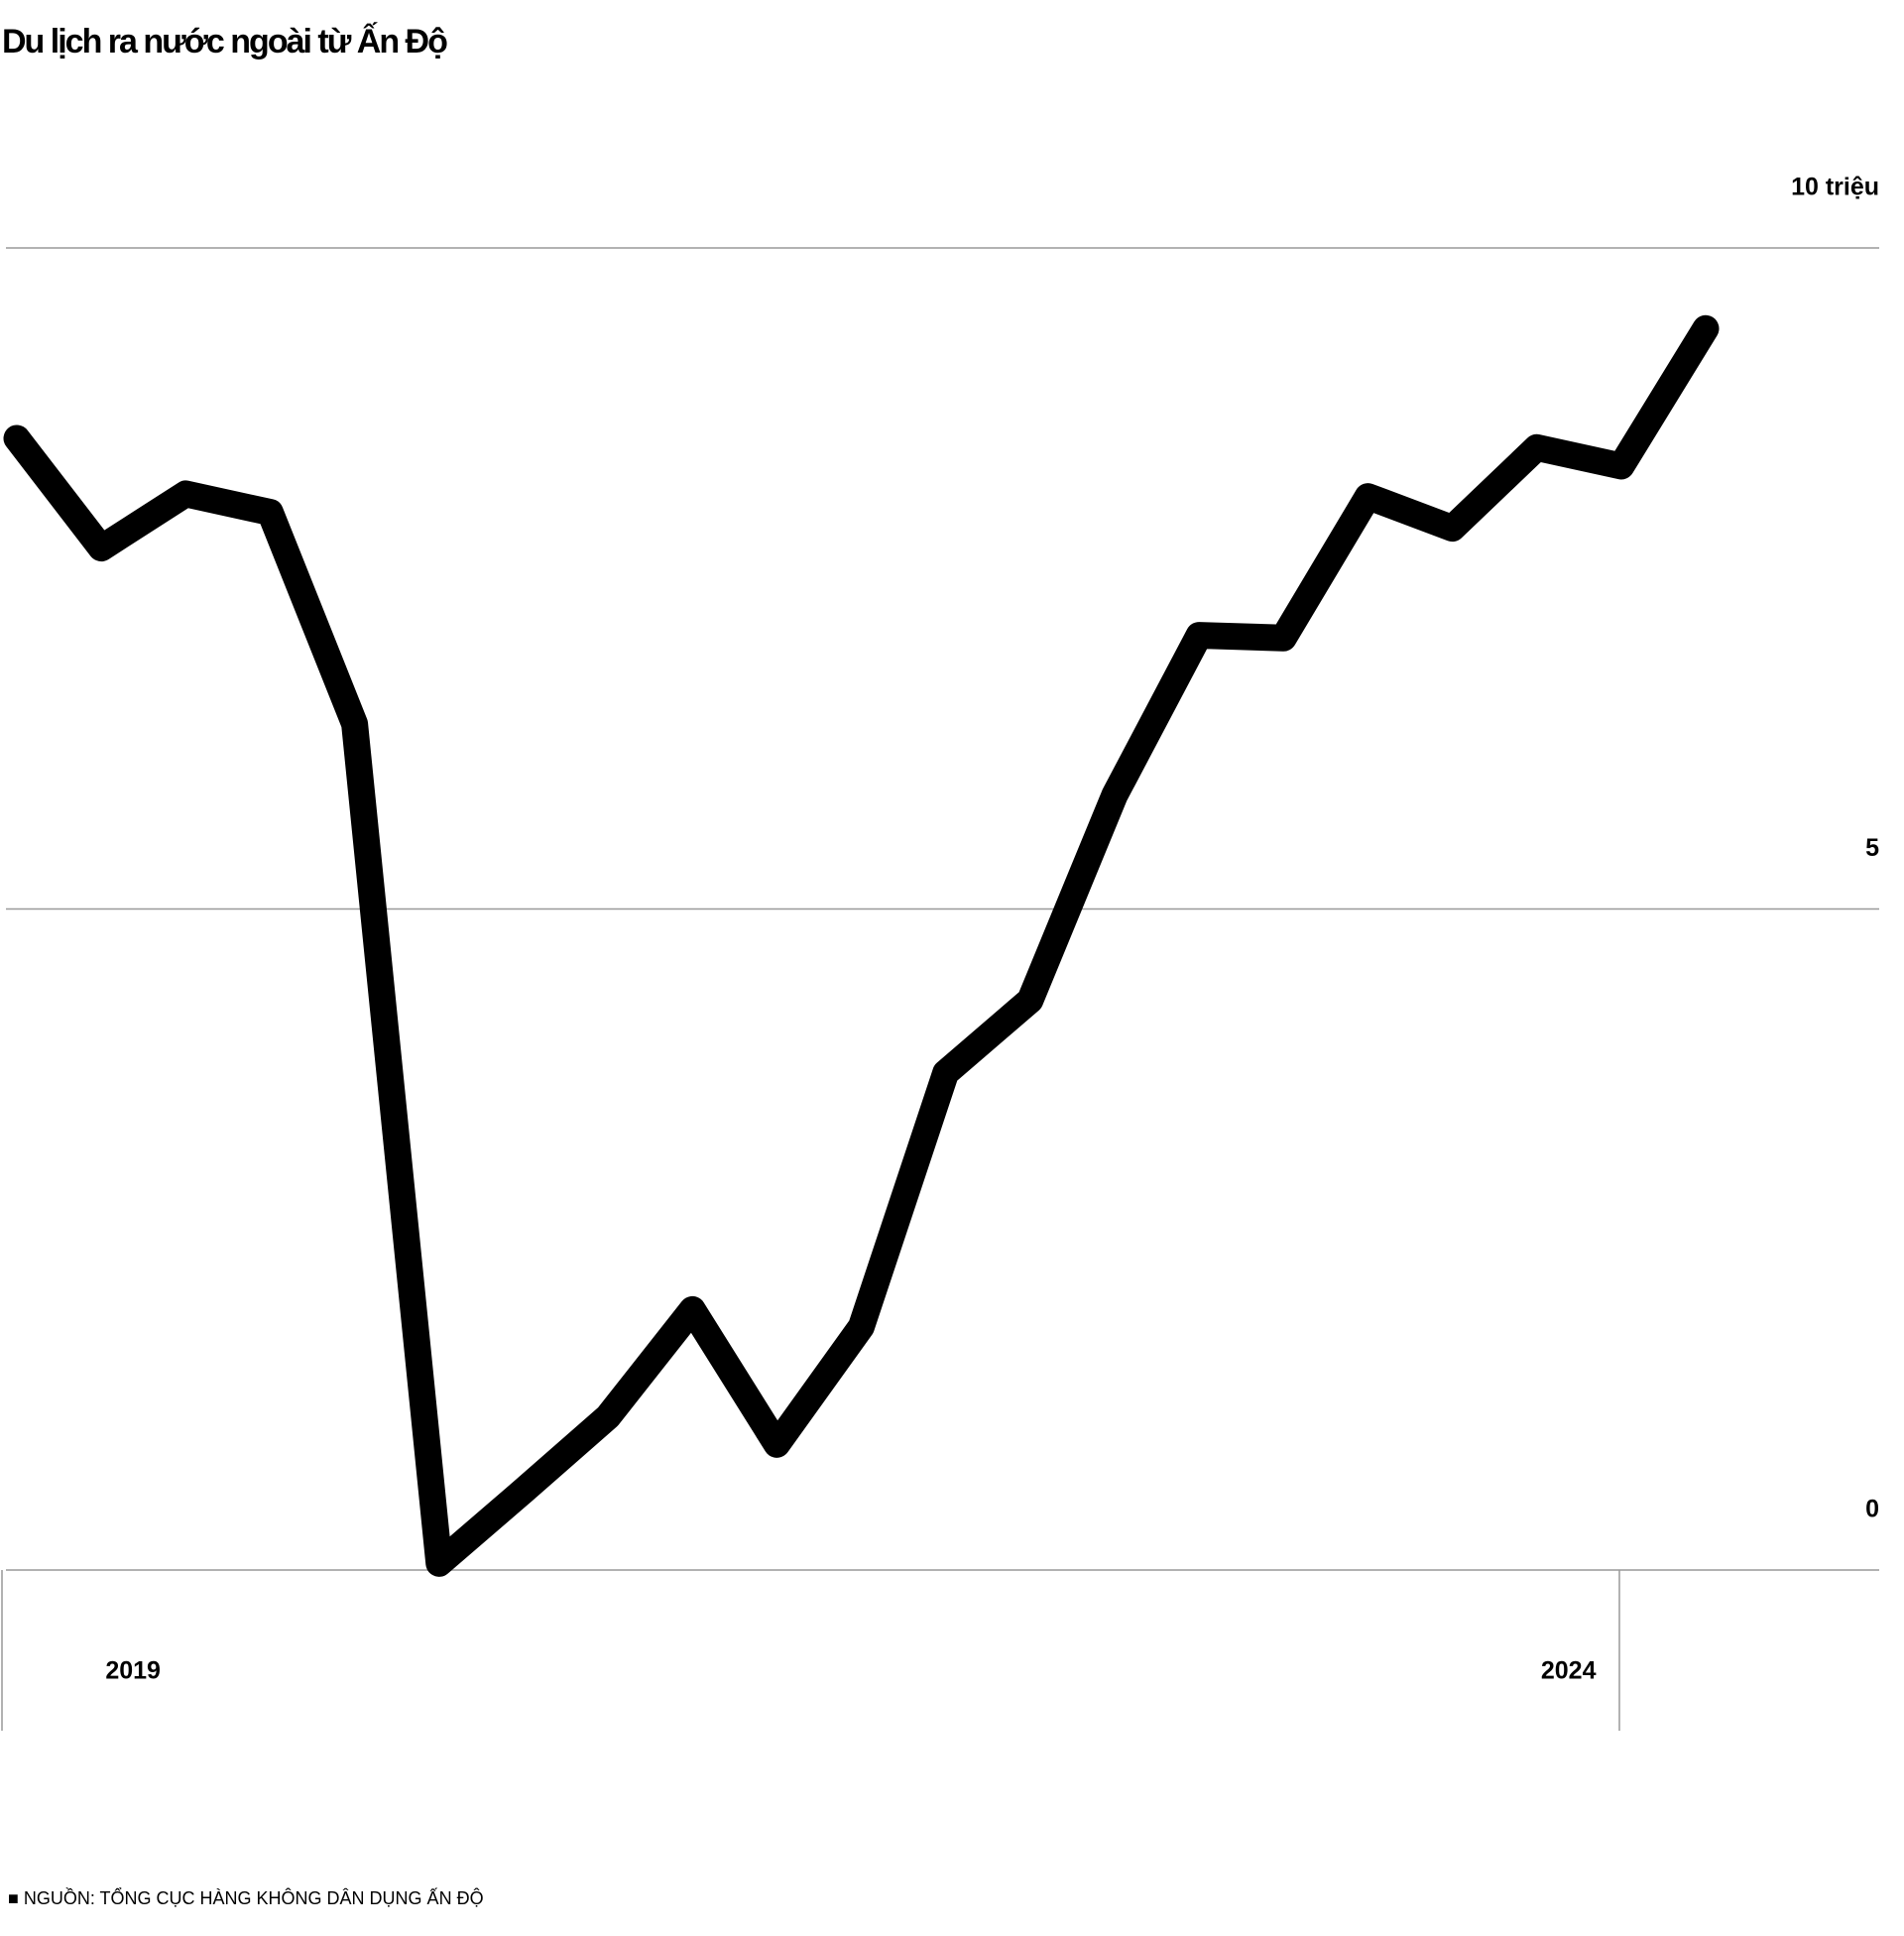 The width and height of the screenshot is (1904, 1936). Describe the element at coordinates (1872, 848) in the screenshot. I see `y-tick-label: 5` at that location.